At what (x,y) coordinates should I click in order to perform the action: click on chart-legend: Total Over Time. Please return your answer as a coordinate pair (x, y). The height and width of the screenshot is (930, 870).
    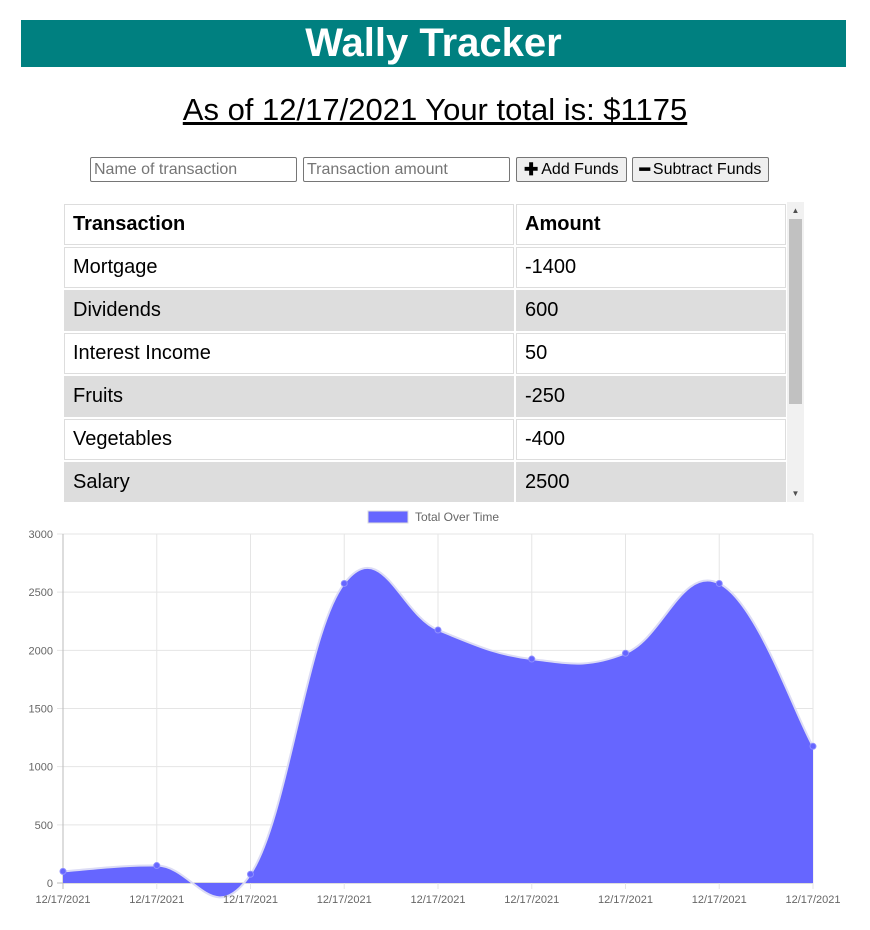
    Looking at the image, I should click on (433, 517).